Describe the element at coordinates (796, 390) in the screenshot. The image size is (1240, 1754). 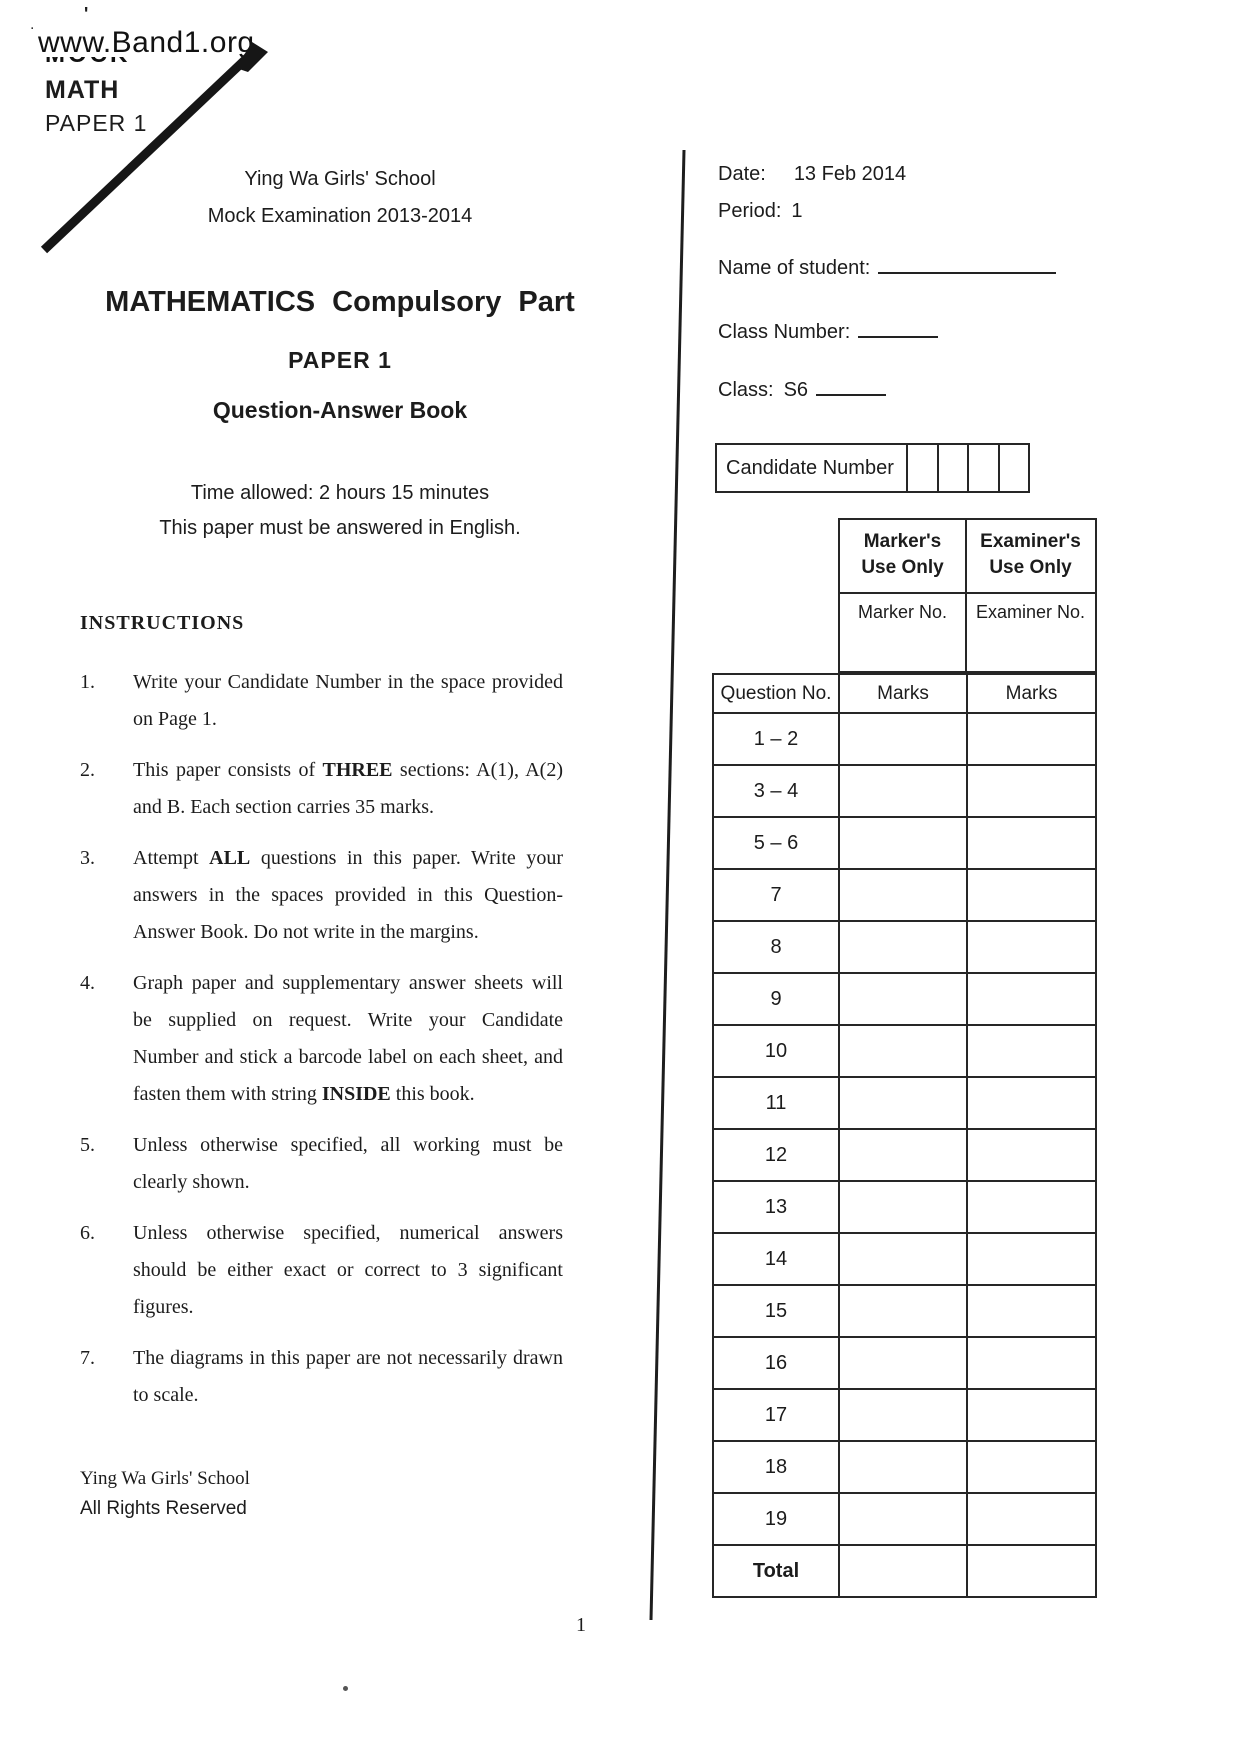
I see `class-value: S6` at that location.